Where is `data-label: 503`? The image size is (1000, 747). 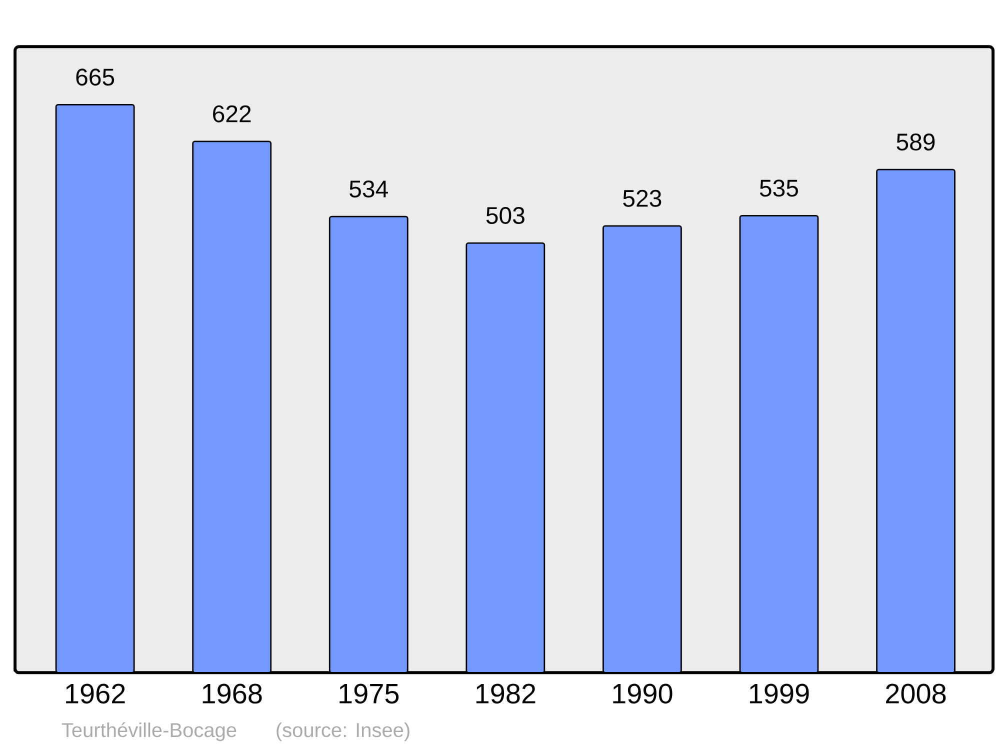 data-label: 503 is located at coordinates (505, 215).